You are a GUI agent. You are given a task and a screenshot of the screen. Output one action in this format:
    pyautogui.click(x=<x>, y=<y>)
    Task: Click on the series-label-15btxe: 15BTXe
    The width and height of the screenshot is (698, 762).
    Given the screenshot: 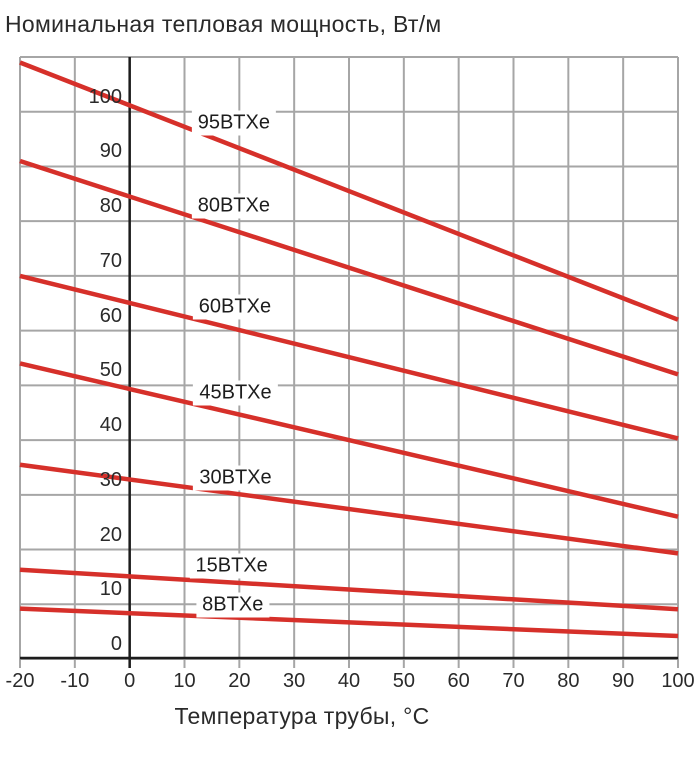 What is the action you would take?
    pyautogui.click(x=231, y=566)
    